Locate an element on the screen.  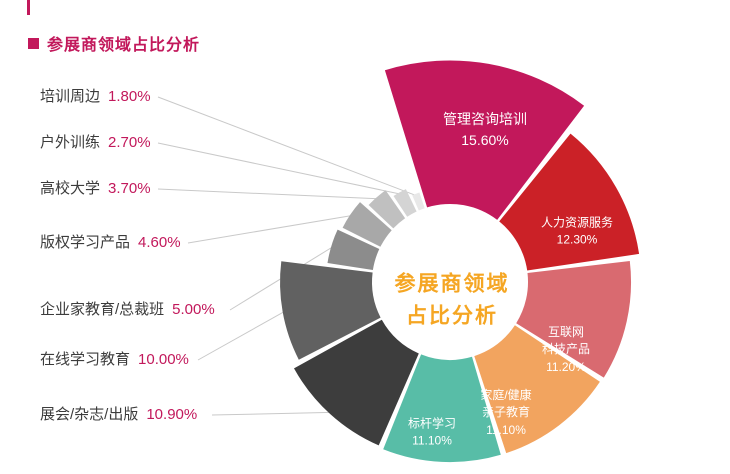
donut-center-label-line1: 参展商领域 is located at coordinates (452, 284).